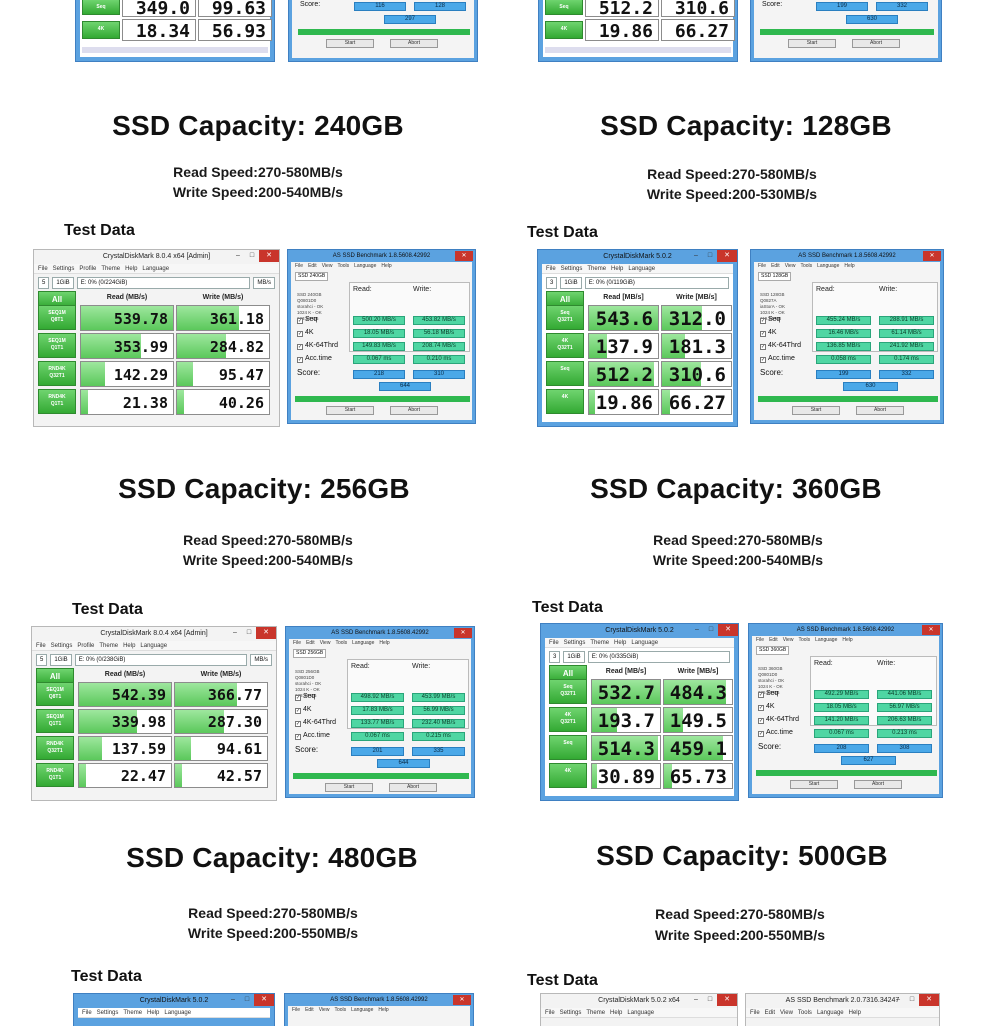  I want to click on drive-select: SSD 128GB, so click(775, 276).